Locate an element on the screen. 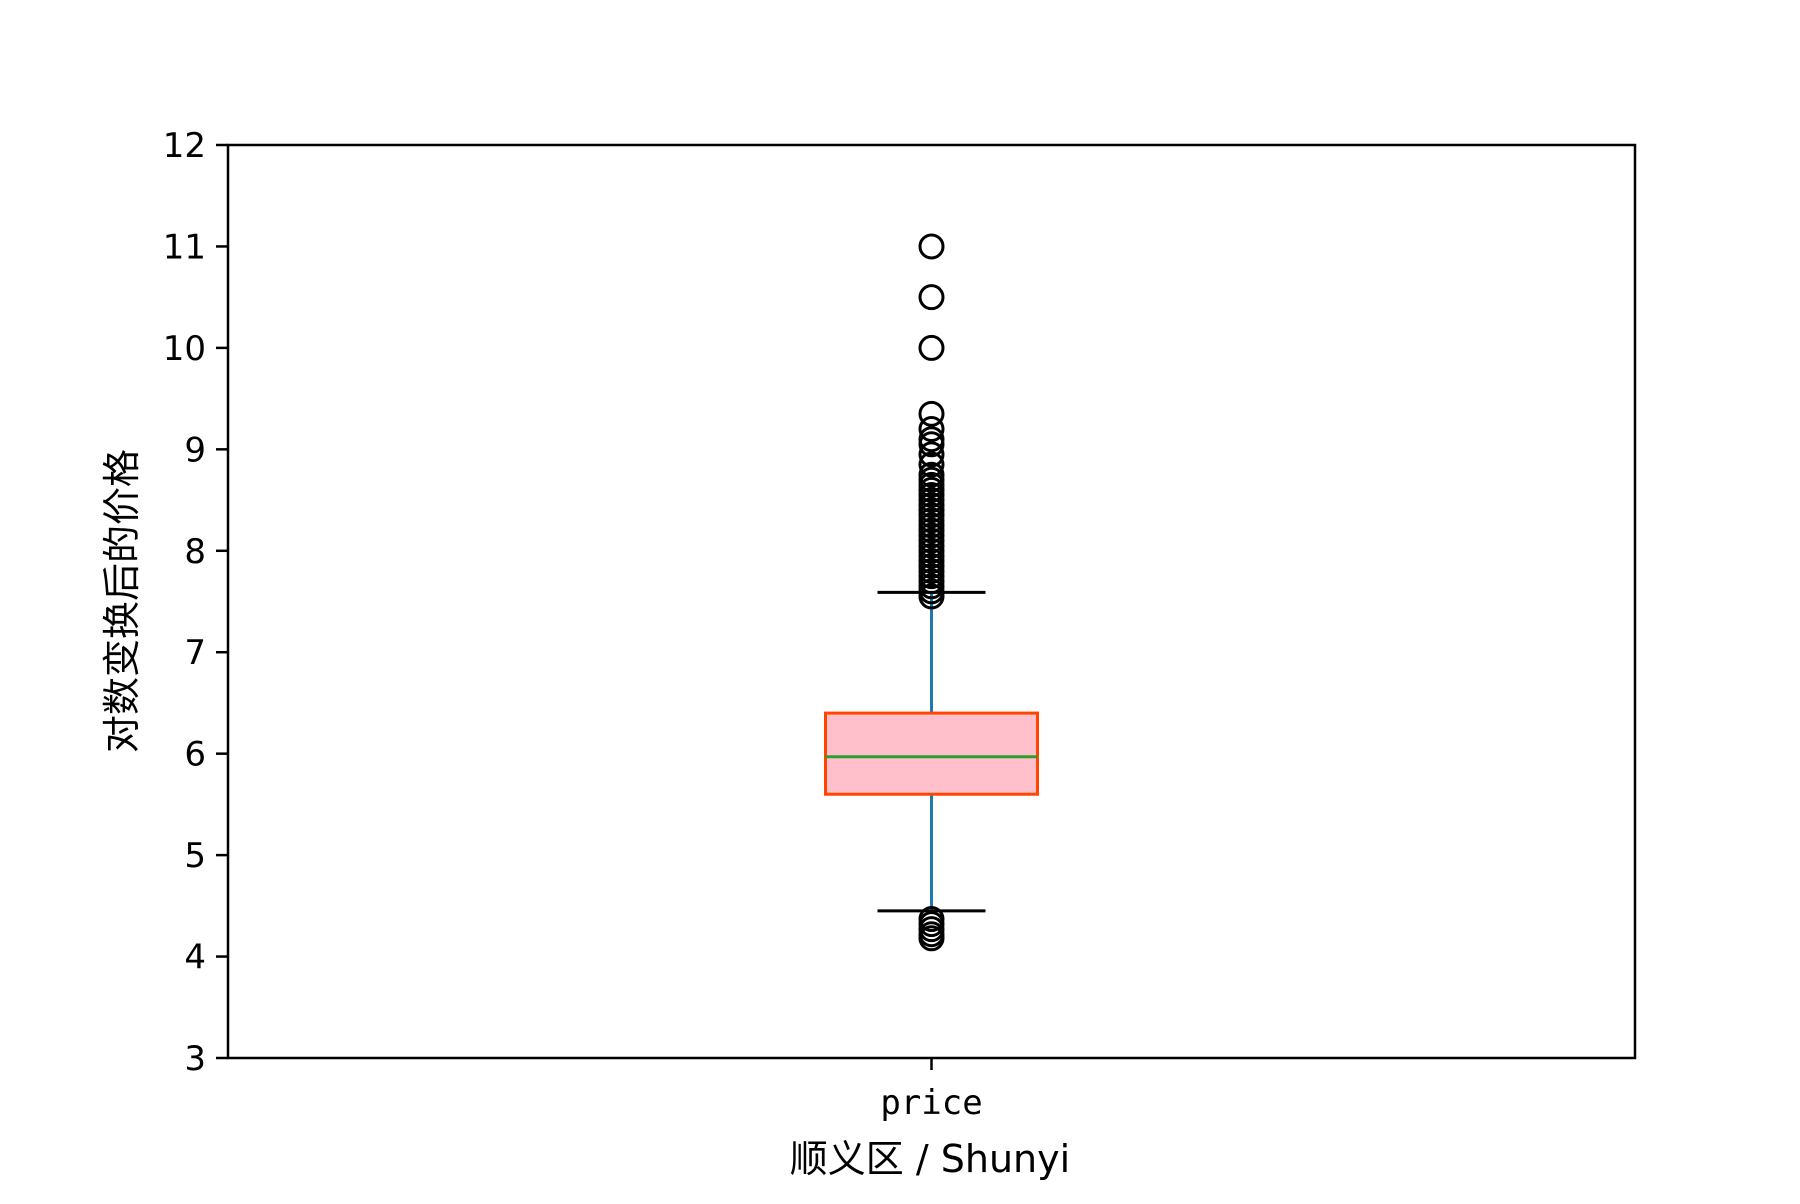 The height and width of the screenshot is (1204, 1800). y-axis-label: 对数变换后的价格 is located at coordinates (122, 601).